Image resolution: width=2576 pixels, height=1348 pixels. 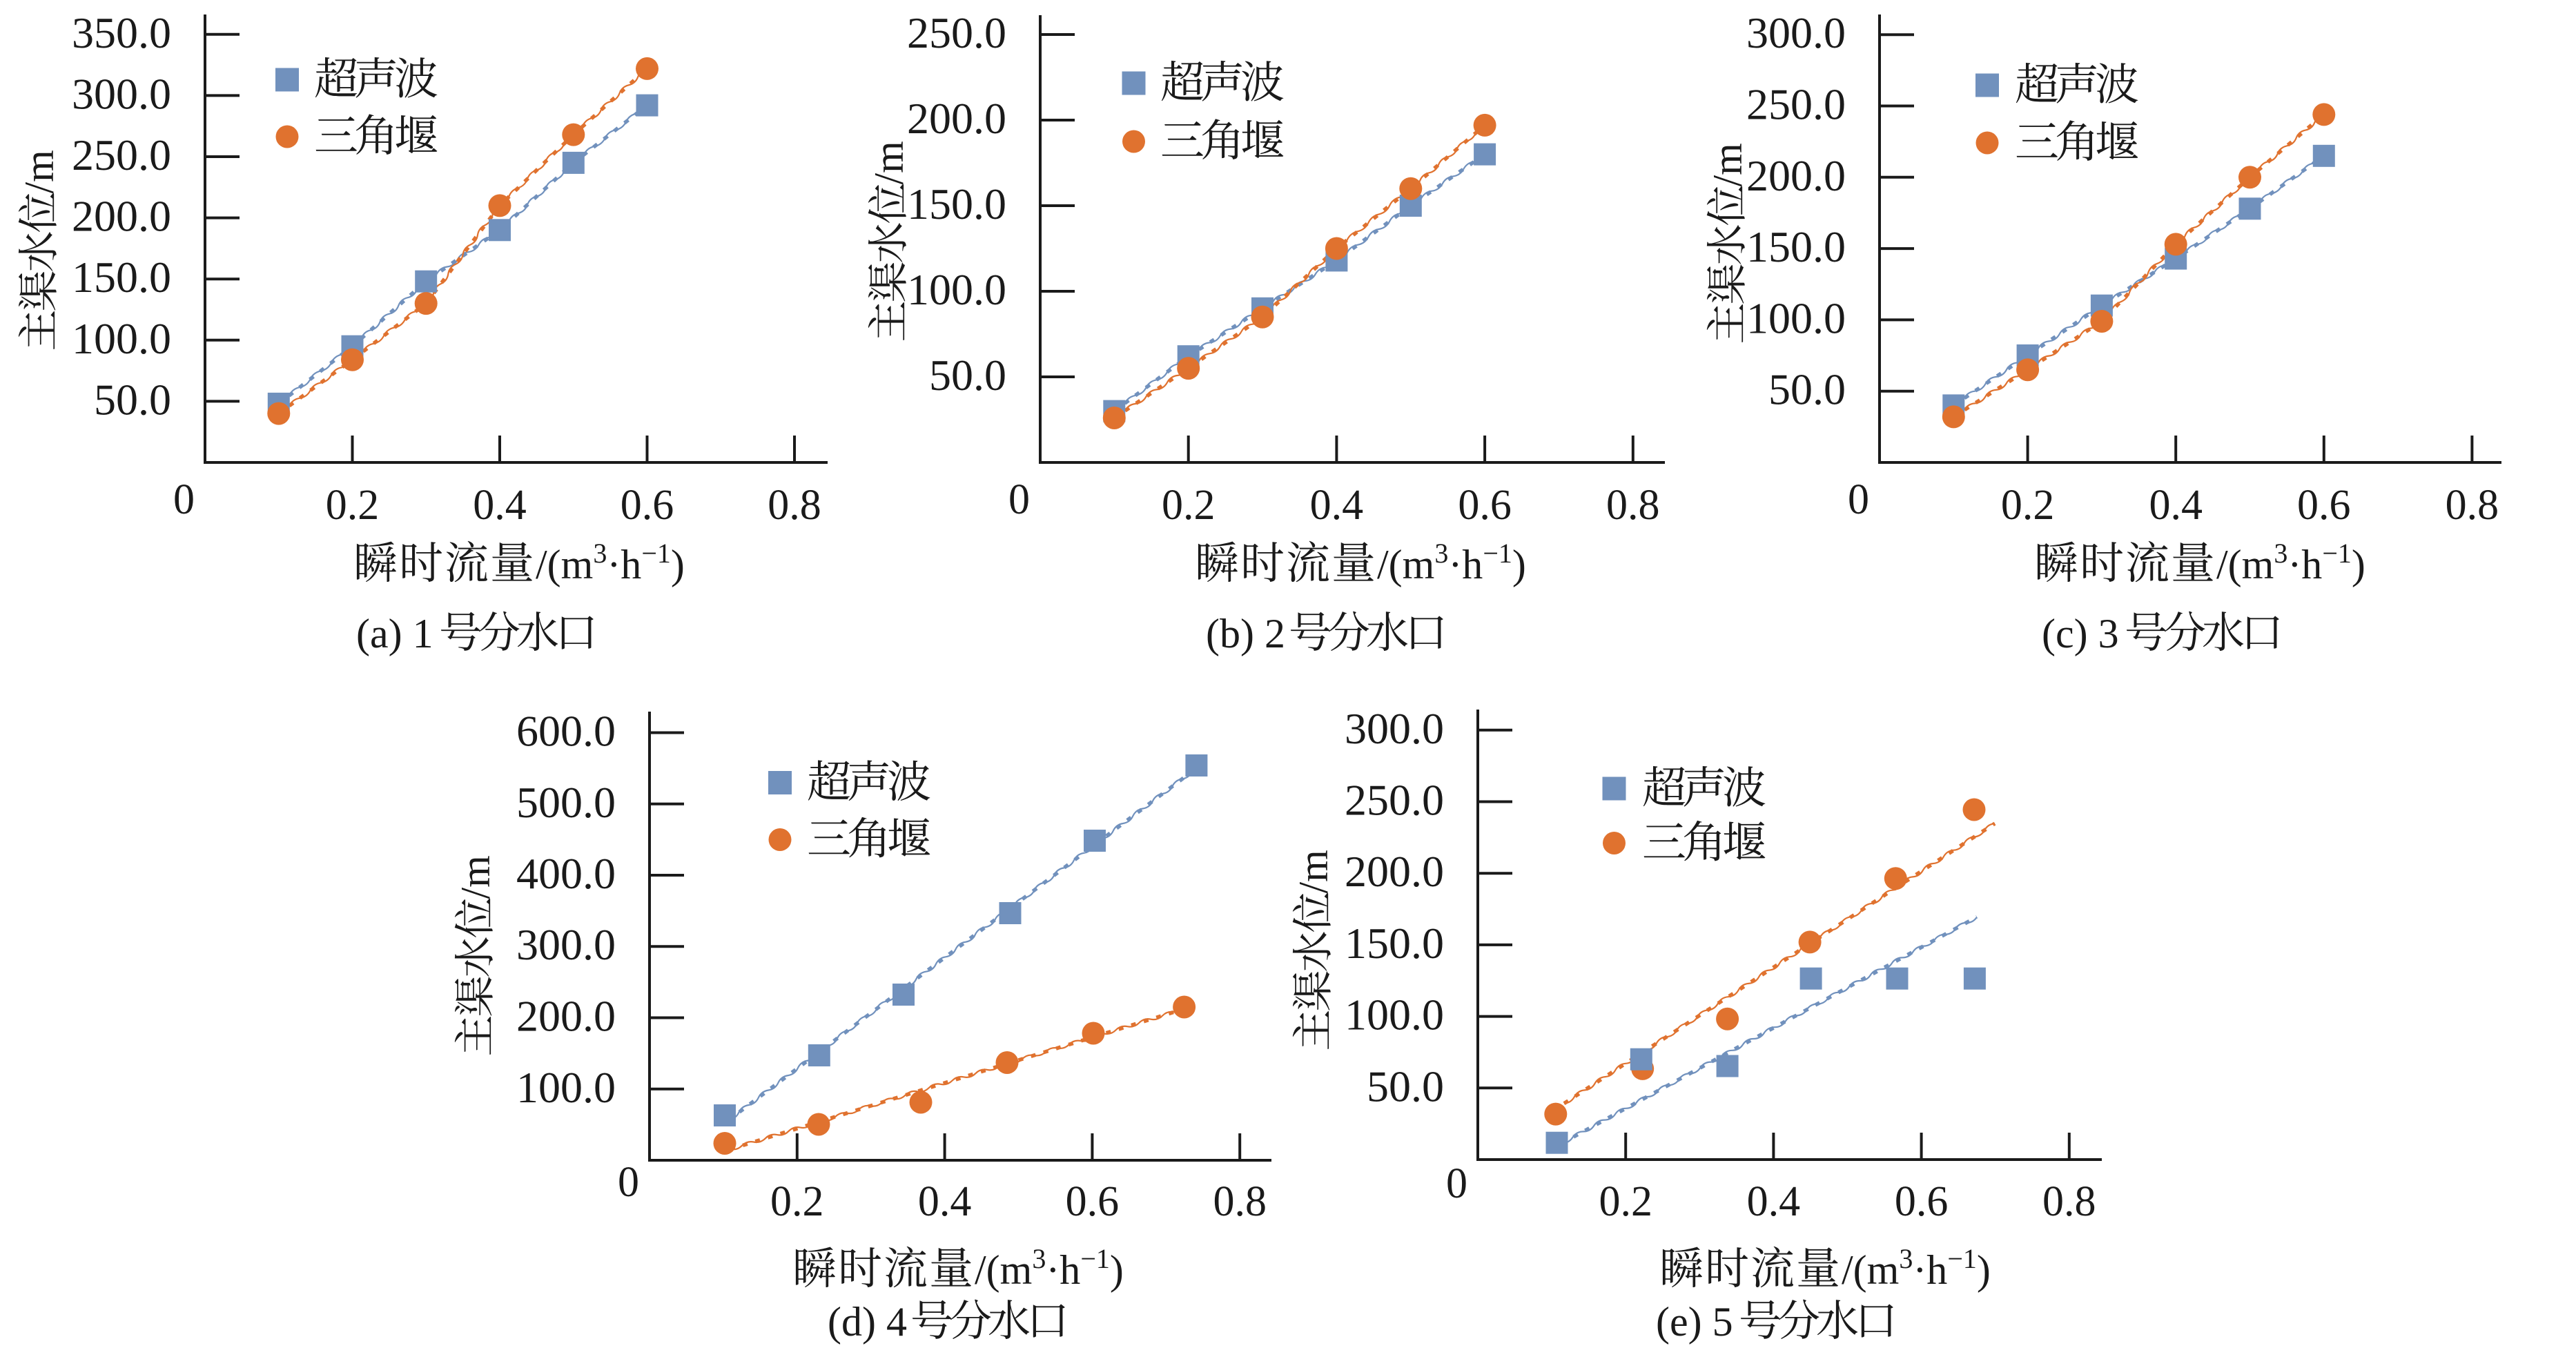 What do you see at coordinates (867, 1322) in the screenshot?
I see `svg-text: (d) 4` at bounding box center [867, 1322].